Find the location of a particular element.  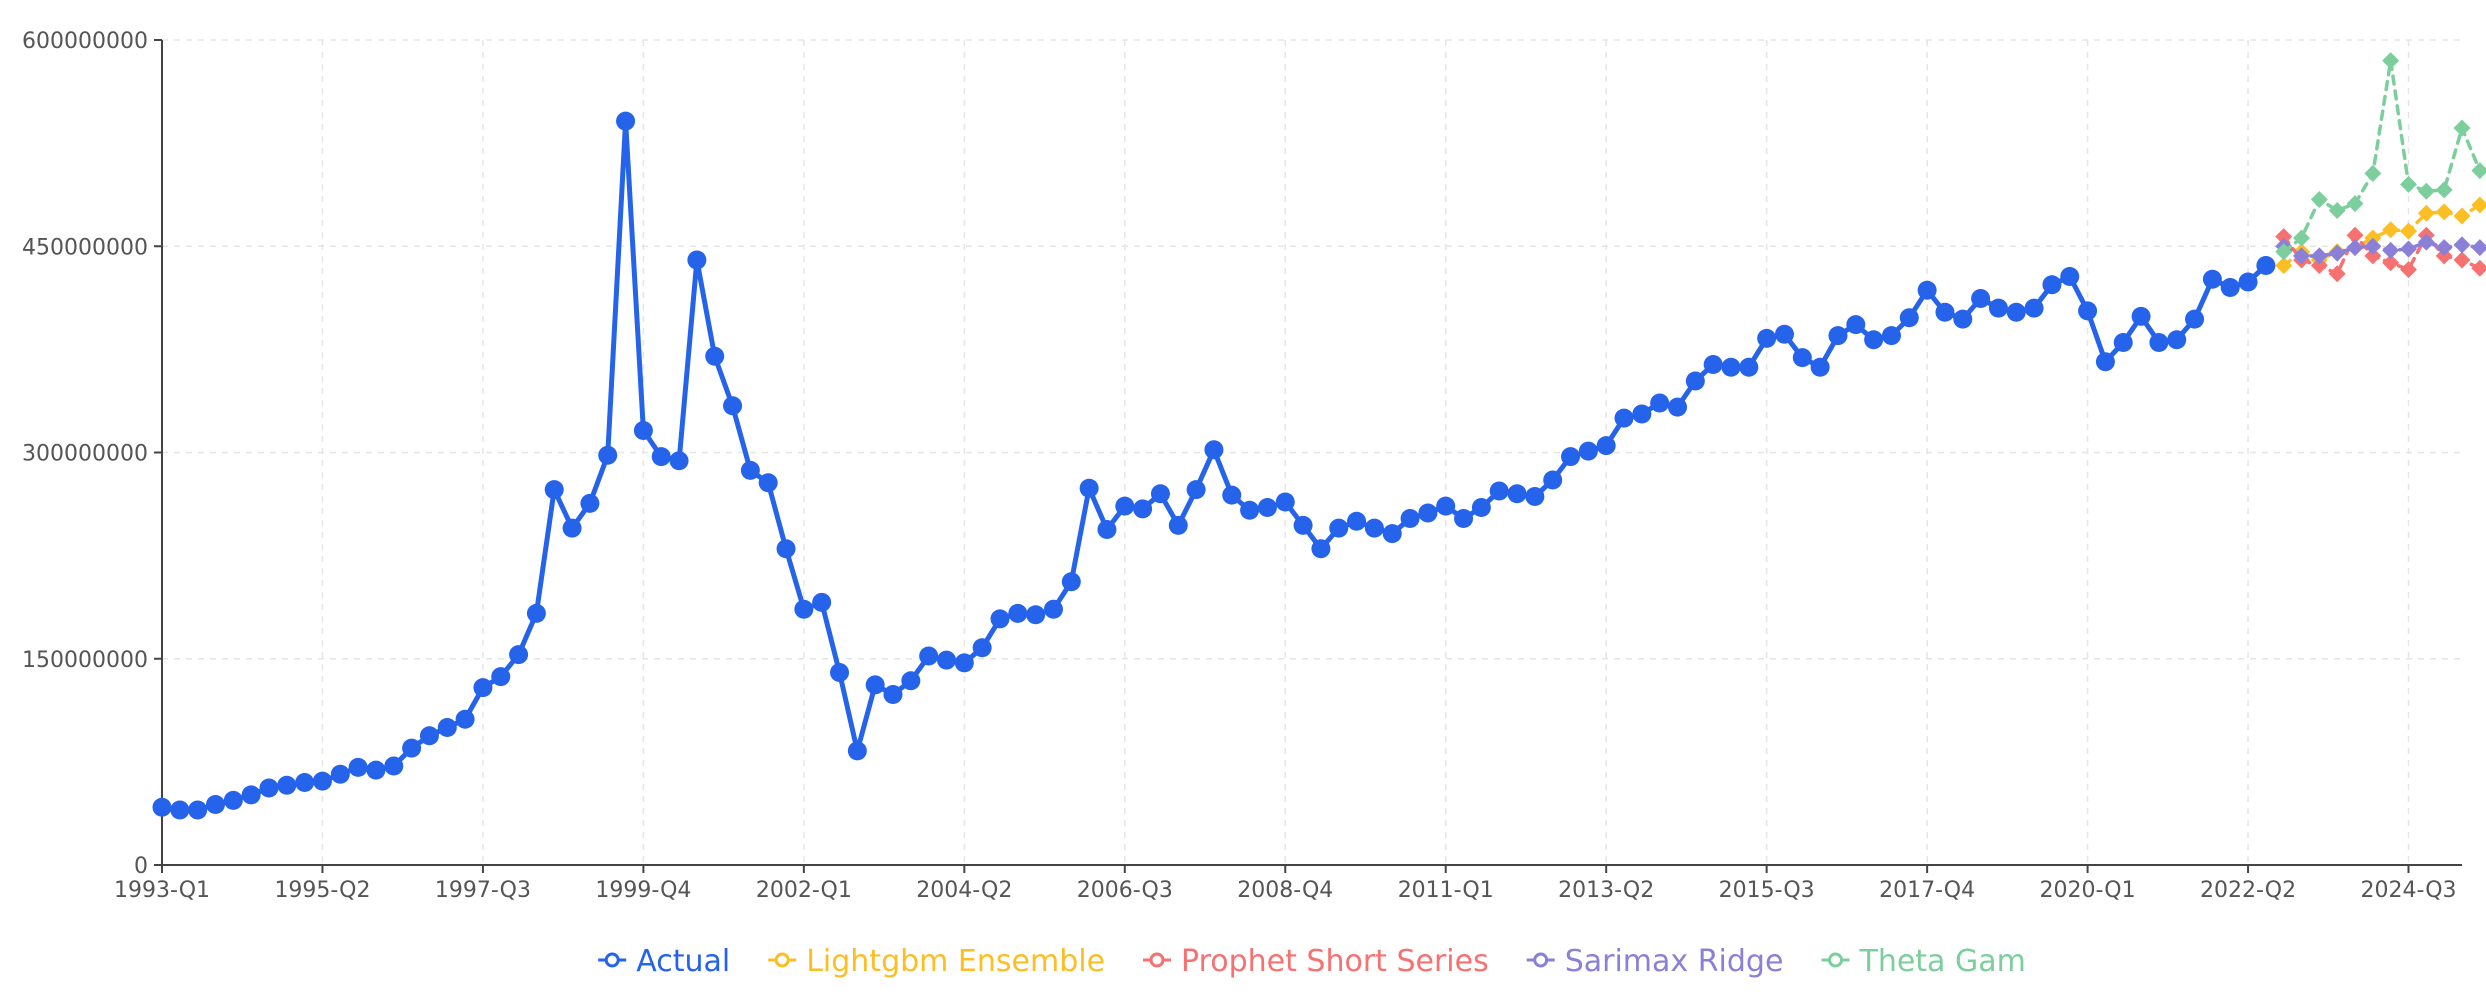

x-tick-label: 2017-Q4 is located at coordinates (1927, 890).